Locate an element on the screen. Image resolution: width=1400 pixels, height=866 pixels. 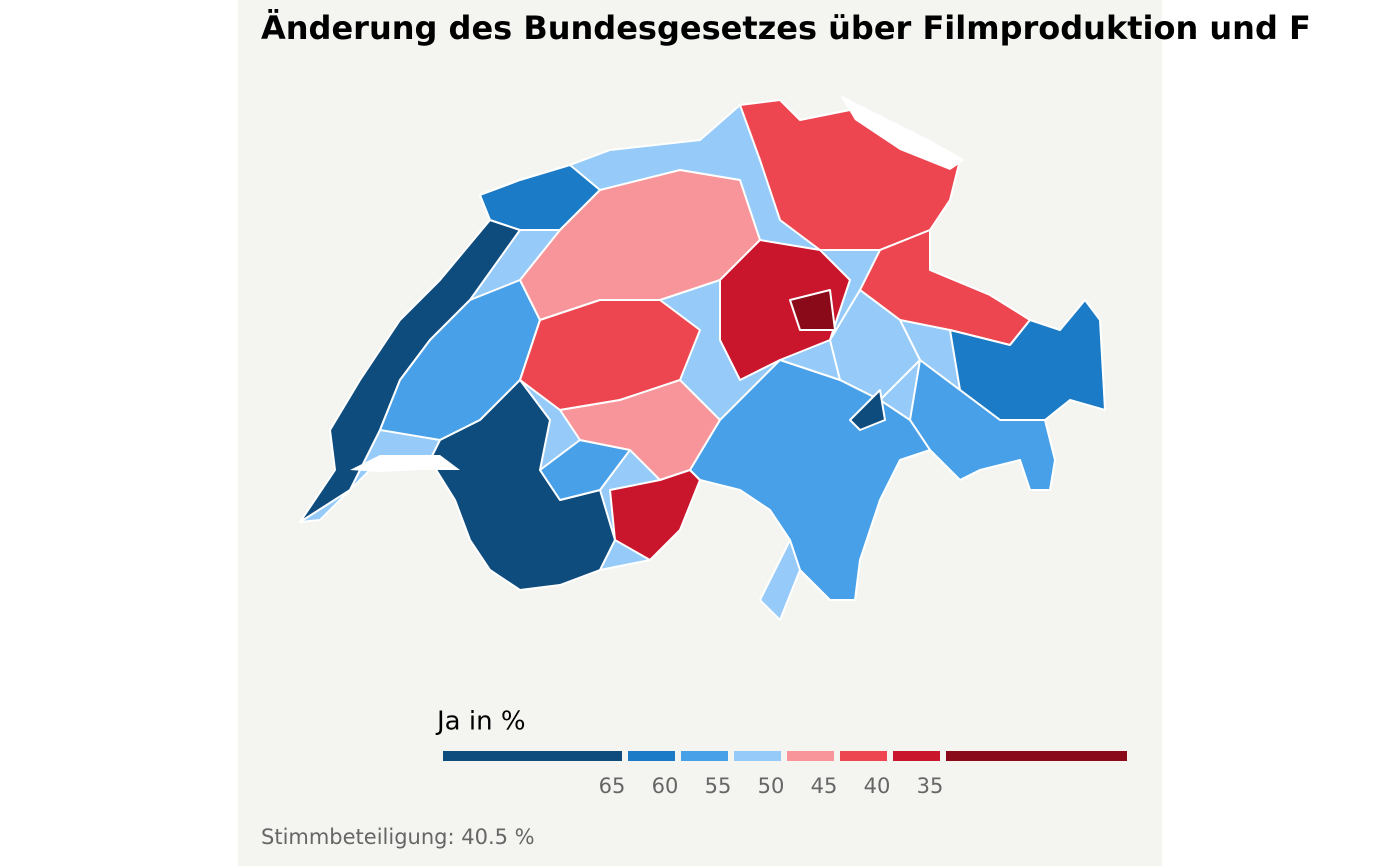
legend-tick-label: 60 is located at coordinates (665, 786).